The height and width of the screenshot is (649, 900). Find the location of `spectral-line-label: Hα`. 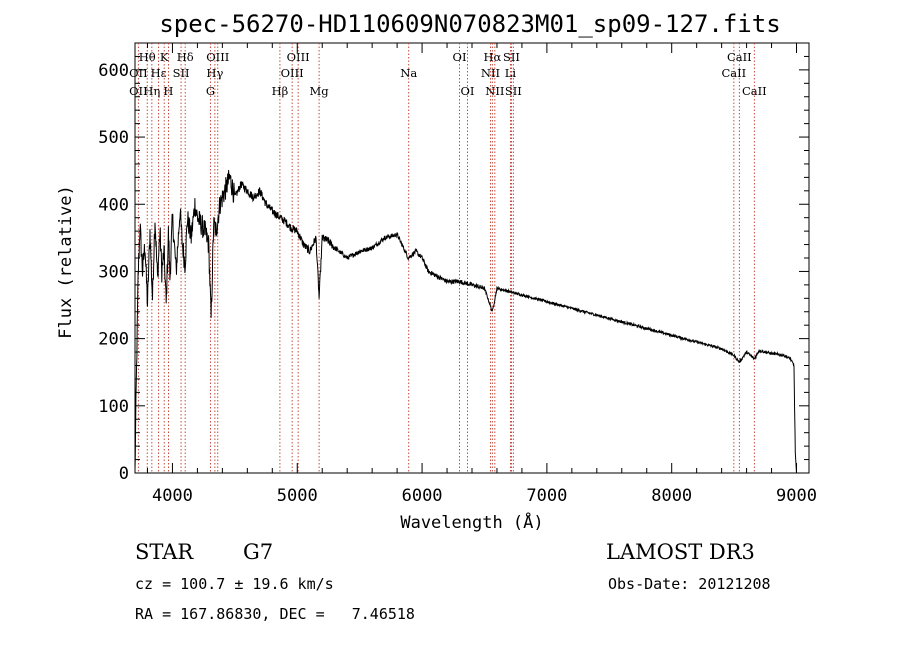

spectral-line-label: Hα is located at coordinates (492, 57).